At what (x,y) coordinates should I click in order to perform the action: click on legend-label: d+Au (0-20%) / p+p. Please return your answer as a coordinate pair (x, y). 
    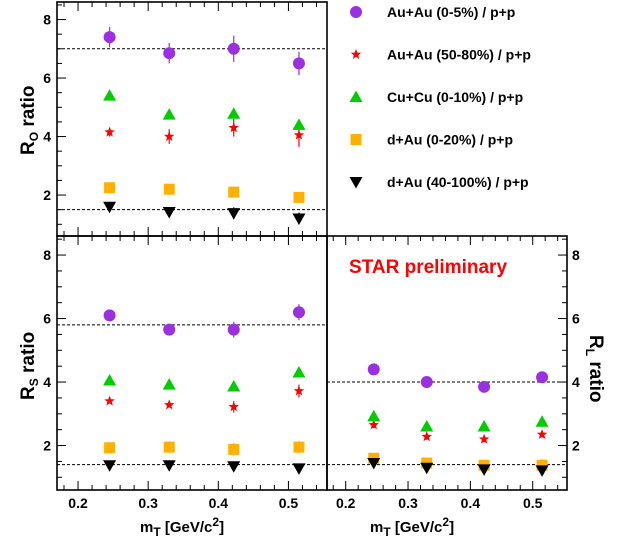
    Looking at the image, I should click on (450, 140).